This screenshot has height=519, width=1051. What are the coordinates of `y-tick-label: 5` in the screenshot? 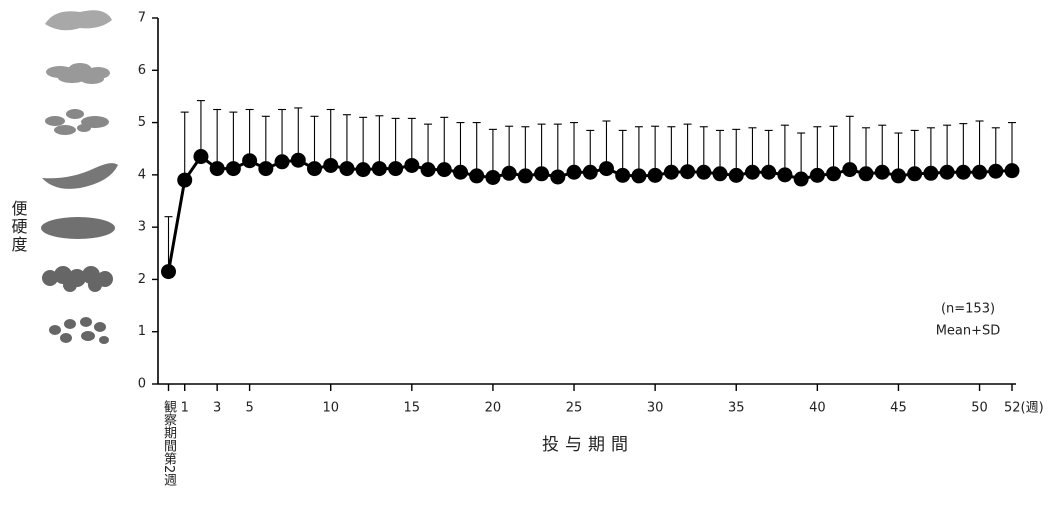 It's located at (142, 122).